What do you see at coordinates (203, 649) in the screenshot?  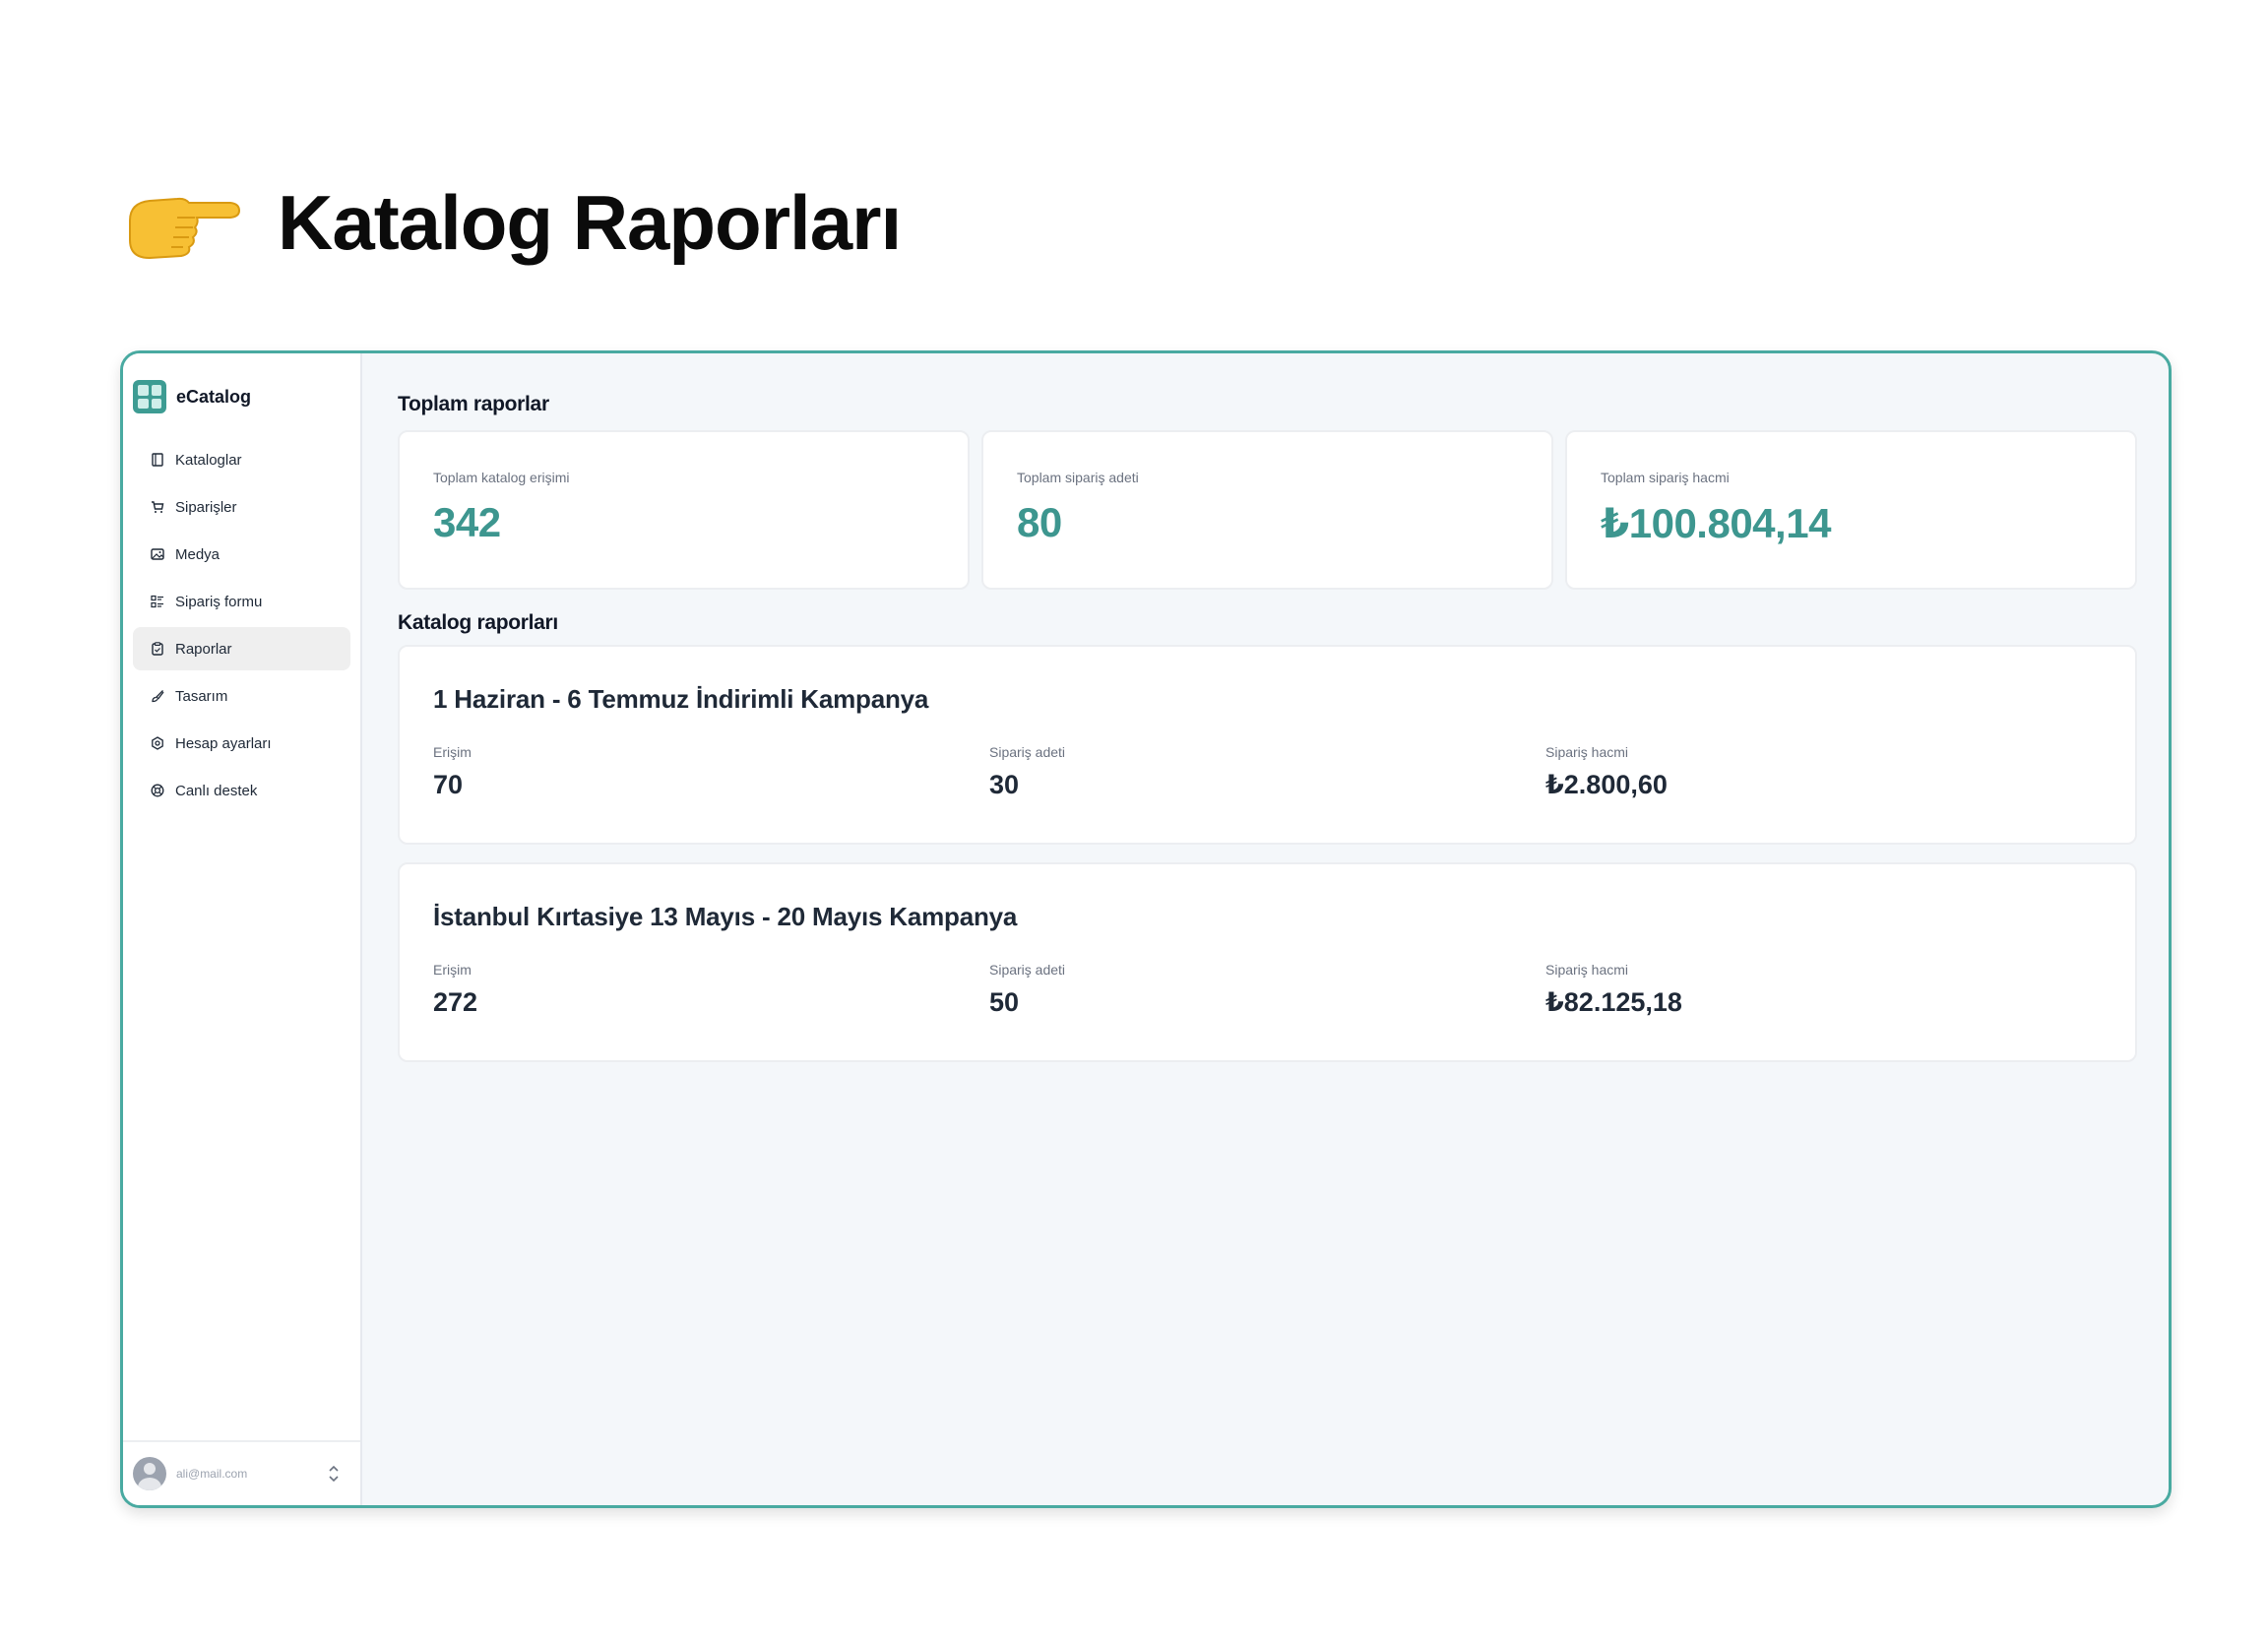 I see `sidebar-item-label: Raporlar` at bounding box center [203, 649].